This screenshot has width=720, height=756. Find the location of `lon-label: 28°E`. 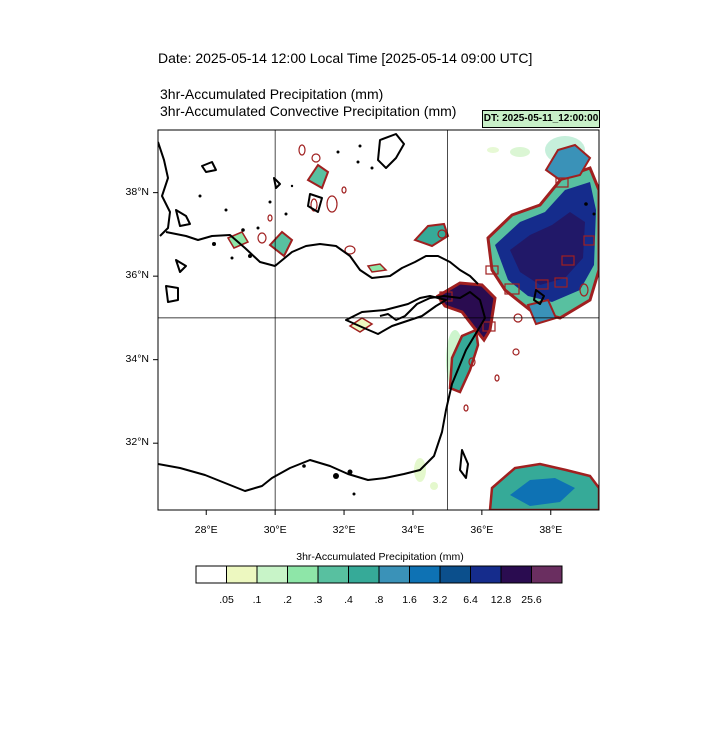

lon-label: 28°E is located at coordinates (206, 530).